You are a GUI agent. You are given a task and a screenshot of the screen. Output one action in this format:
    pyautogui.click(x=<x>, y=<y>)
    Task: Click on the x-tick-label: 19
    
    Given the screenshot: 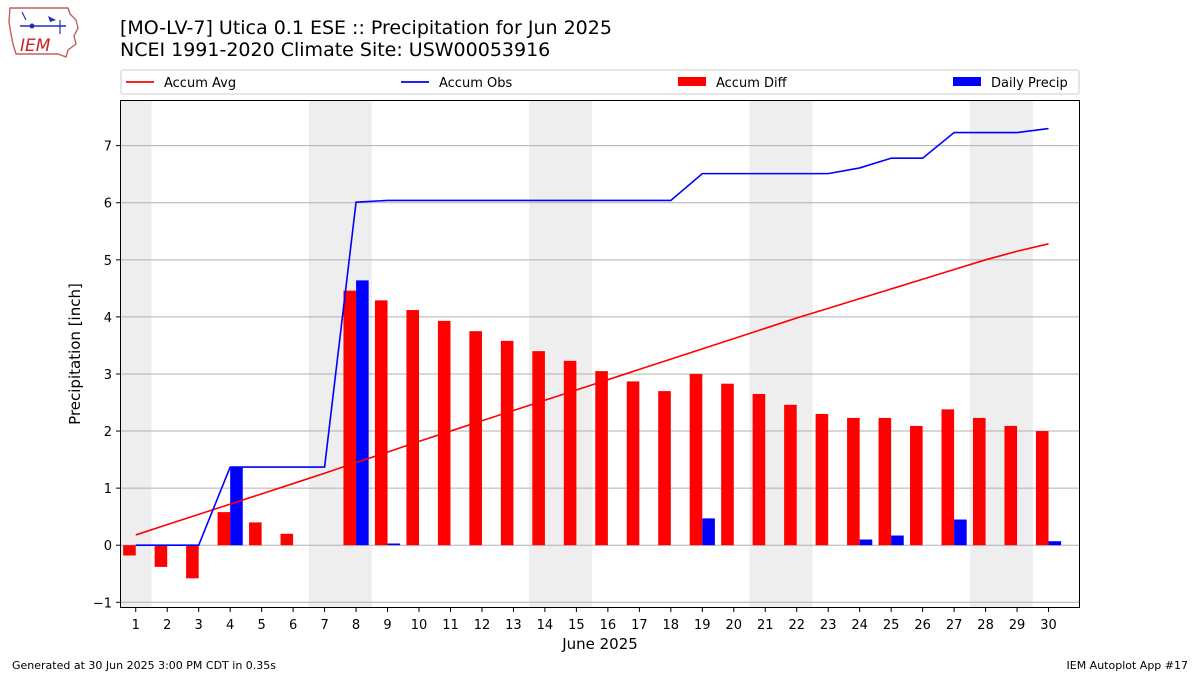 What is the action you would take?
    pyautogui.click(x=702, y=625)
    